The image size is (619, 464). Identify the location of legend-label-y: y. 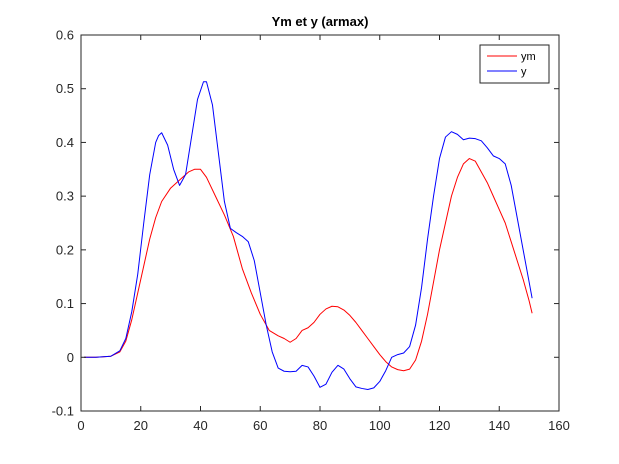
(524, 72).